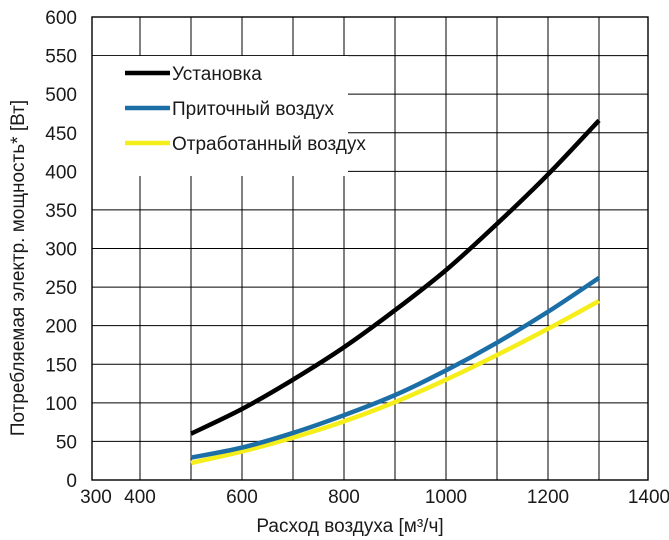 The height and width of the screenshot is (540, 669). Describe the element at coordinates (61, 365) in the screenshot. I see `y-tick-label: 150` at that location.